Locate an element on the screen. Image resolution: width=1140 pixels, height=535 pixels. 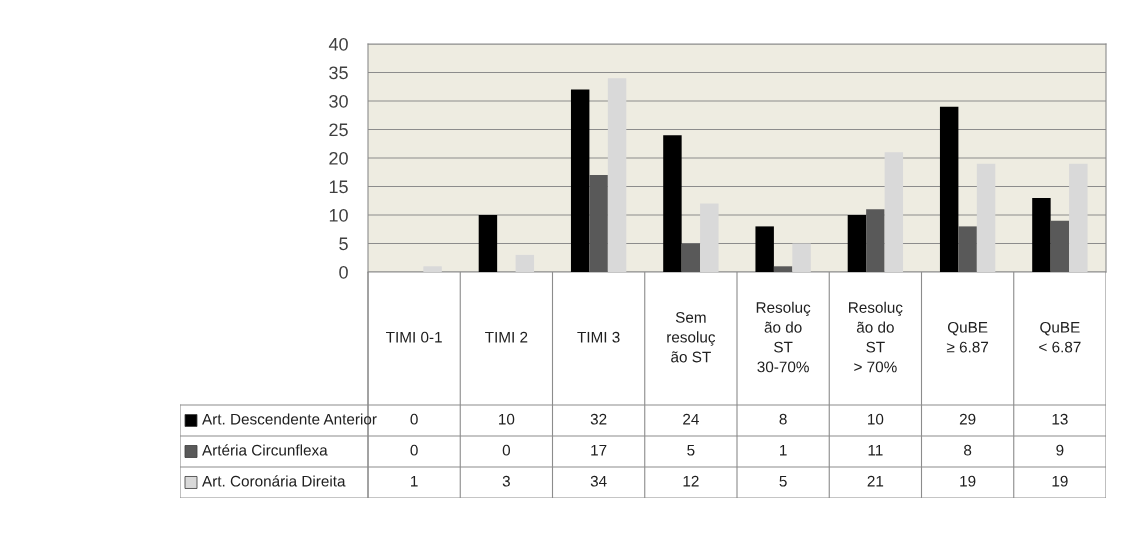
data-label: 13 is located at coordinates (1060, 419).